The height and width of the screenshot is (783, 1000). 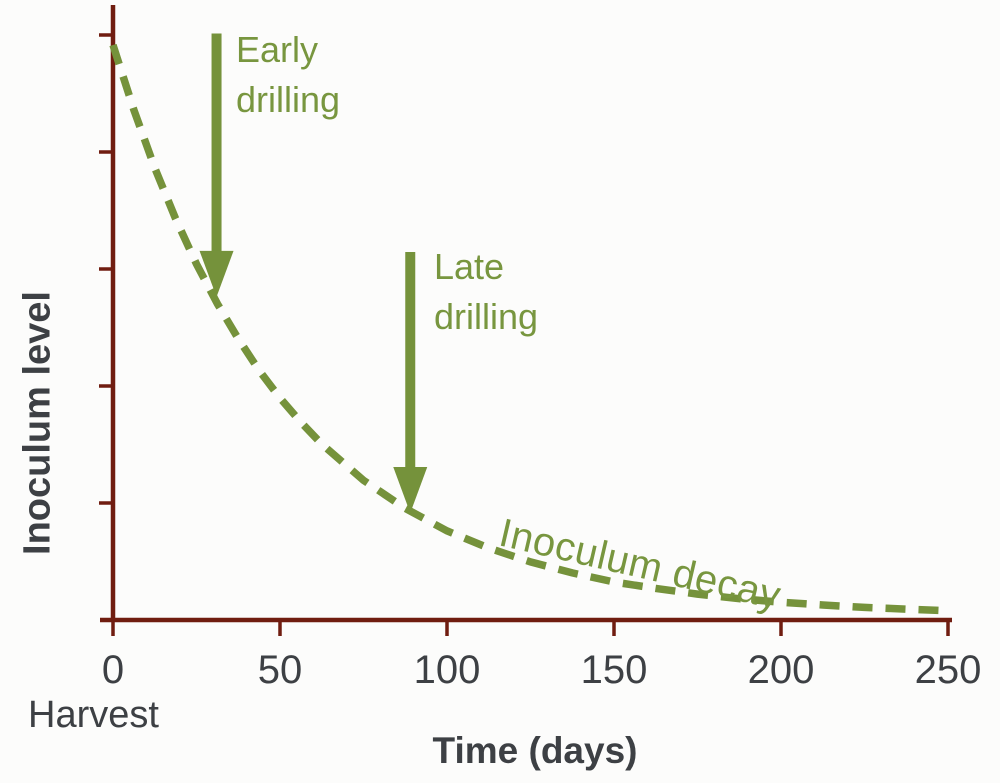 What do you see at coordinates (781, 670) in the screenshot?
I see `x-tick-label: 200` at bounding box center [781, 670].